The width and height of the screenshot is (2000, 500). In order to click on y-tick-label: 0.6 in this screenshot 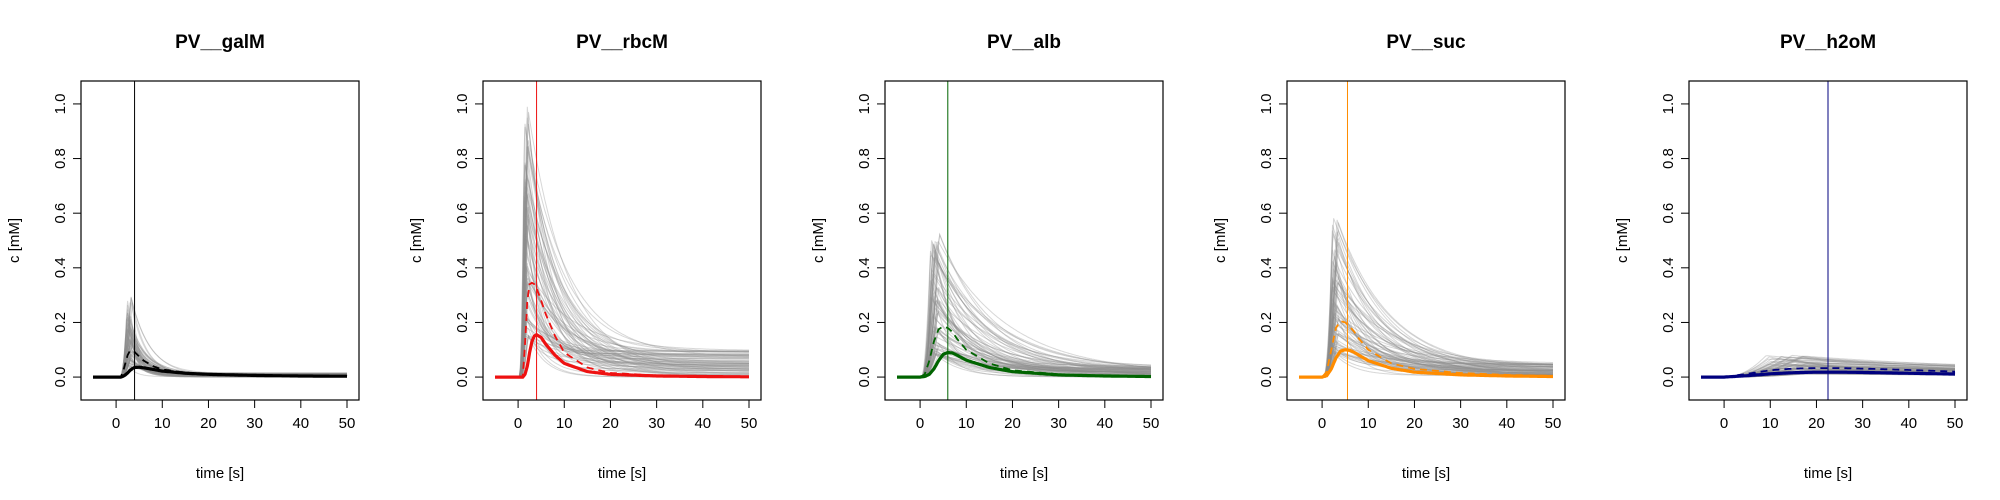, I will do `click(1668, 213)`.